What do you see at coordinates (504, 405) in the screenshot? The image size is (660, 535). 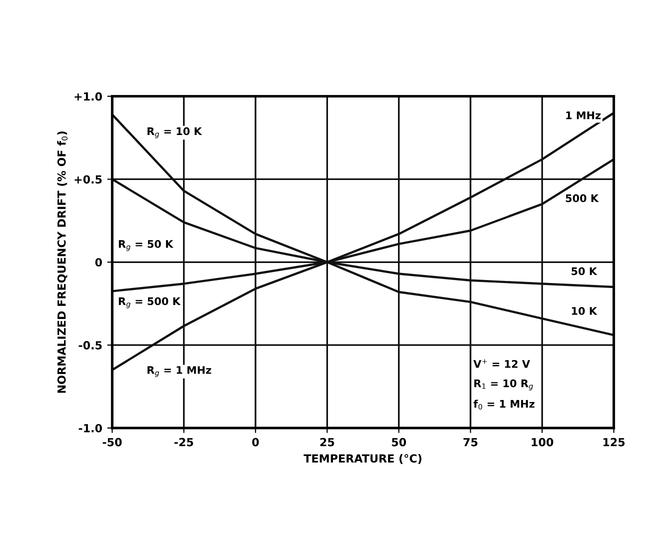 I see `annotation: f$_{0}$ = 1 MHz` at bounding box center [504, 405].